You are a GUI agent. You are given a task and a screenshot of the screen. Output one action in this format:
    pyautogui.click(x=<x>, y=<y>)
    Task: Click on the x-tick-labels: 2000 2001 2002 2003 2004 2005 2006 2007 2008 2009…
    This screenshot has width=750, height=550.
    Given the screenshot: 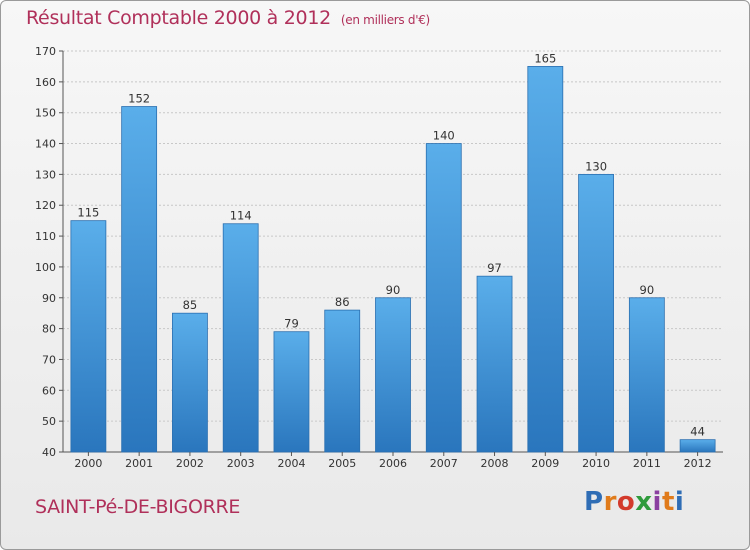 What is the action you would take?
    pyautogui.click(x=393, y=461)
    